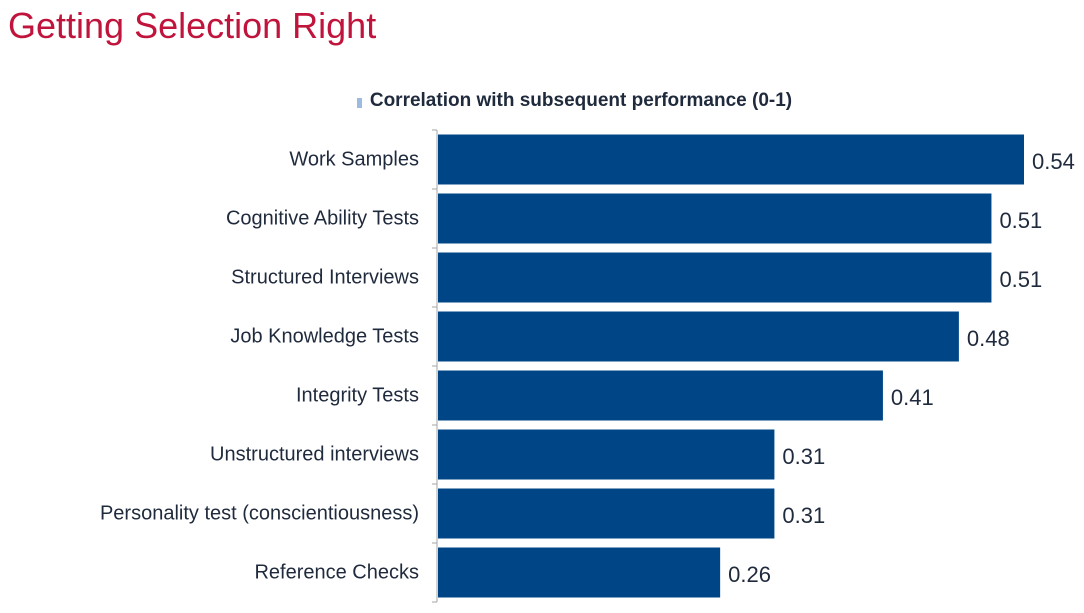 This screenshot has height=613, width=1084. What do you see at coordinates (1053, 161) in the screenshot?
I see `data-label: 0.54` at bounding box center [1053, 161].